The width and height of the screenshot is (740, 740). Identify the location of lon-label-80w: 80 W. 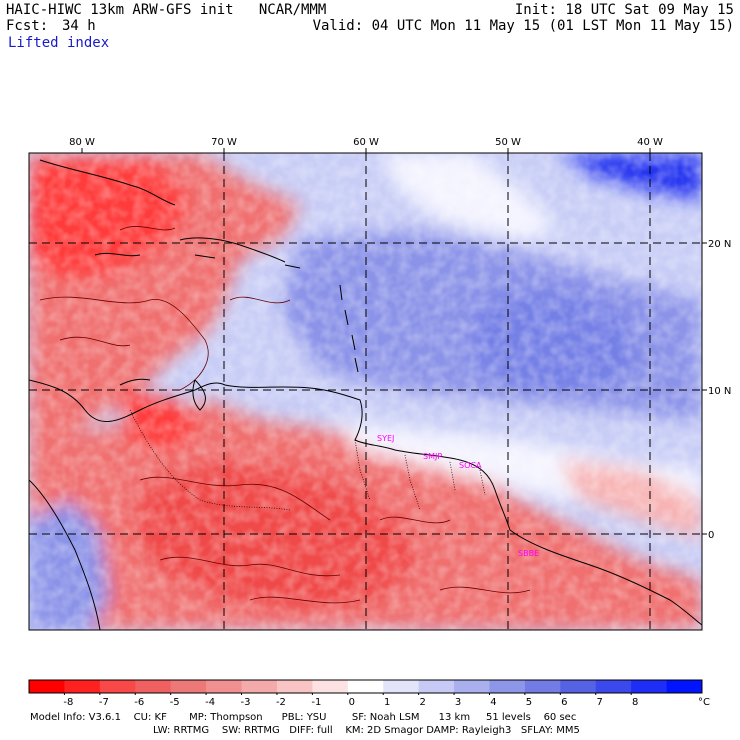
(82, 142).